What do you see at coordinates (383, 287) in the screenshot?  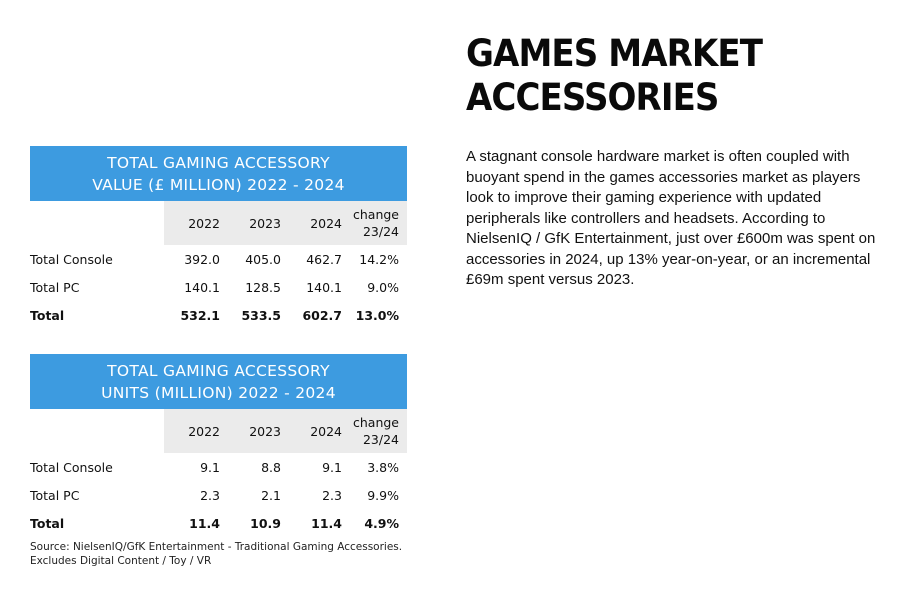 I see `cell-change: 9.0%` at bounding box center [383, 287].